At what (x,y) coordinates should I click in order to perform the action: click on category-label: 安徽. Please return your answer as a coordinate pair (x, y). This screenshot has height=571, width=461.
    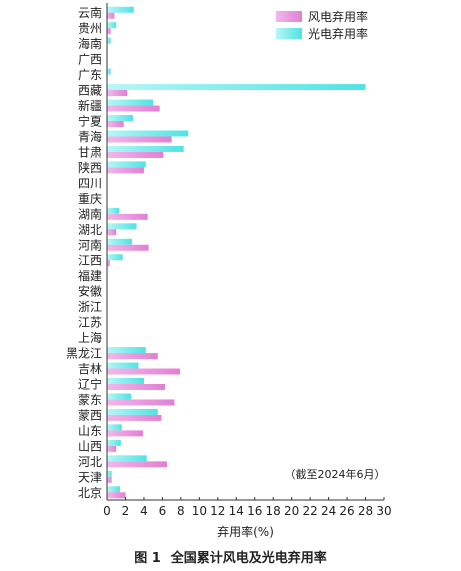
    Looking at the image, I should click on (90, 291).